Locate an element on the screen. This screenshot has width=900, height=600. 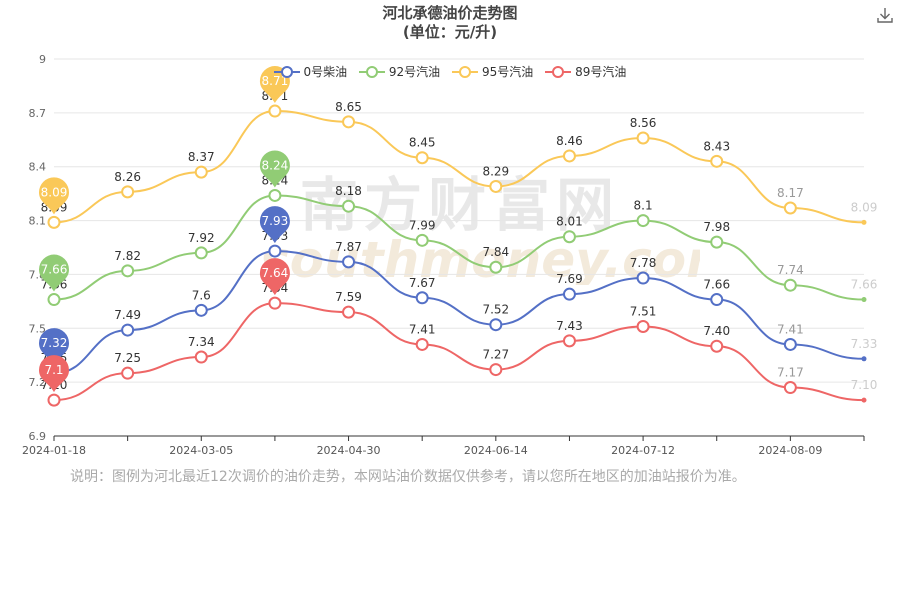
extremum-pin-label: 7.66 is located at coordinates (54, 270).